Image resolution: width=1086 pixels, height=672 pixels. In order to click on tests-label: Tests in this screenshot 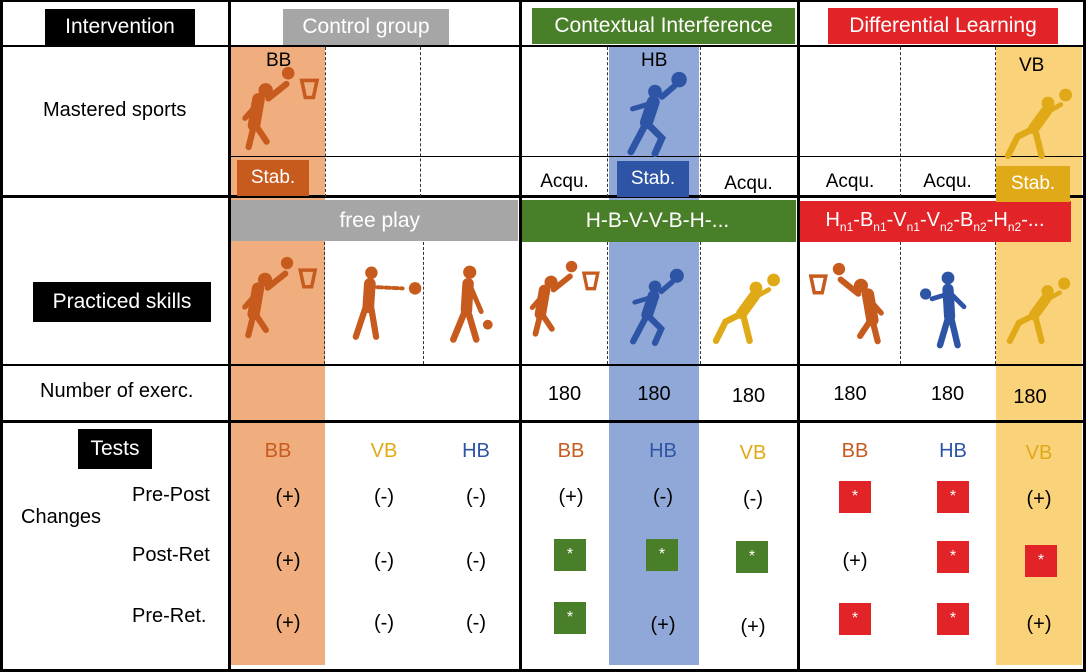, I will do `click(115, 449)`.